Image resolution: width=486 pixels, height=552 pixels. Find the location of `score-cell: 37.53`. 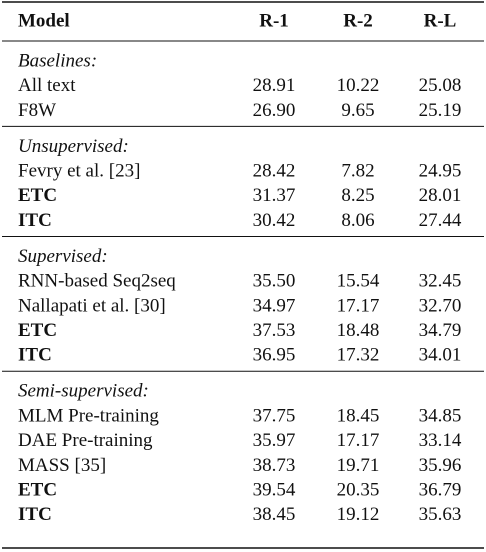

score-cell: 37.53 is located at coordinates (274, 330).